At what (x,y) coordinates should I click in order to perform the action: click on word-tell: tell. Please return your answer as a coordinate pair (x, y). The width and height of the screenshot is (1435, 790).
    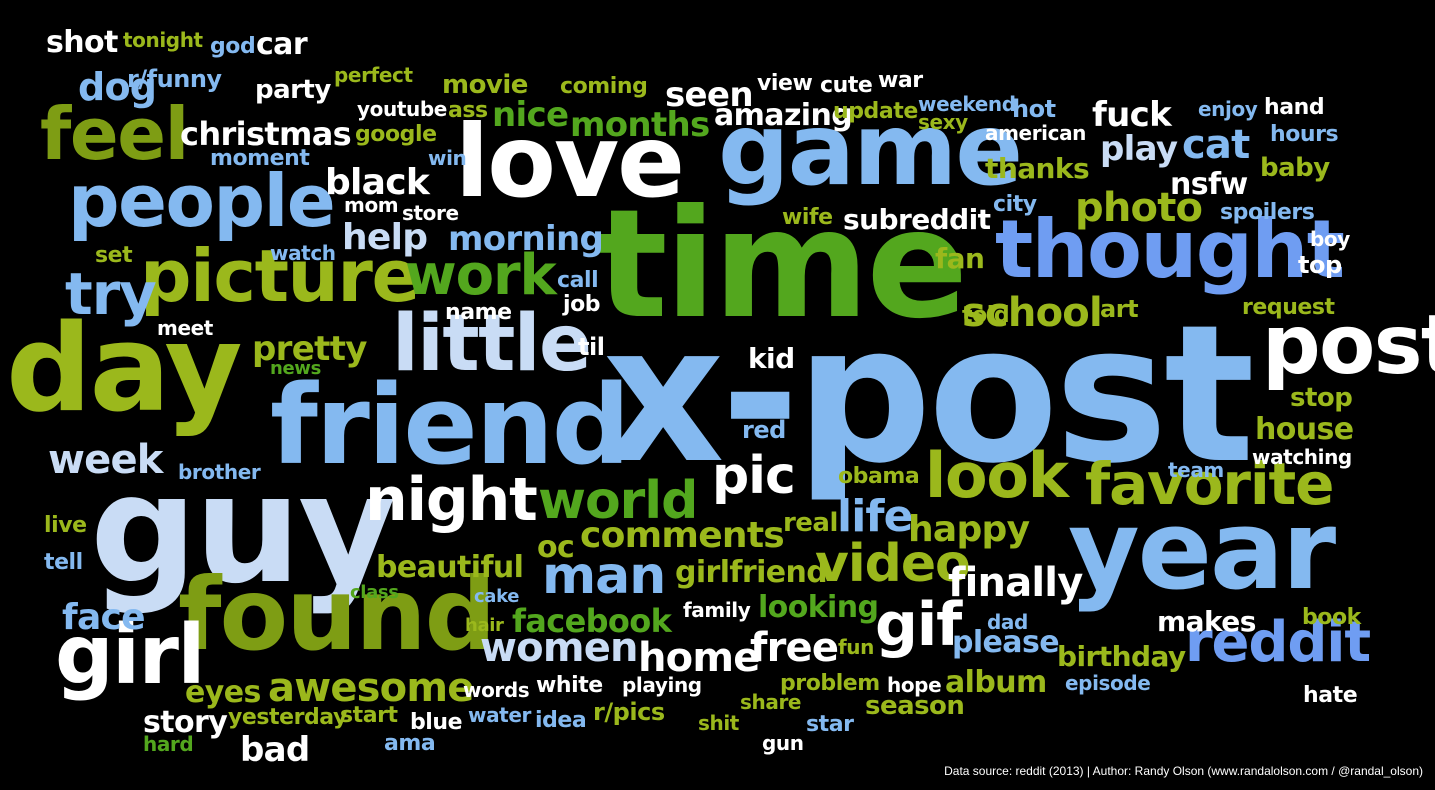
    Looking at the image, I should click on (63, 562).